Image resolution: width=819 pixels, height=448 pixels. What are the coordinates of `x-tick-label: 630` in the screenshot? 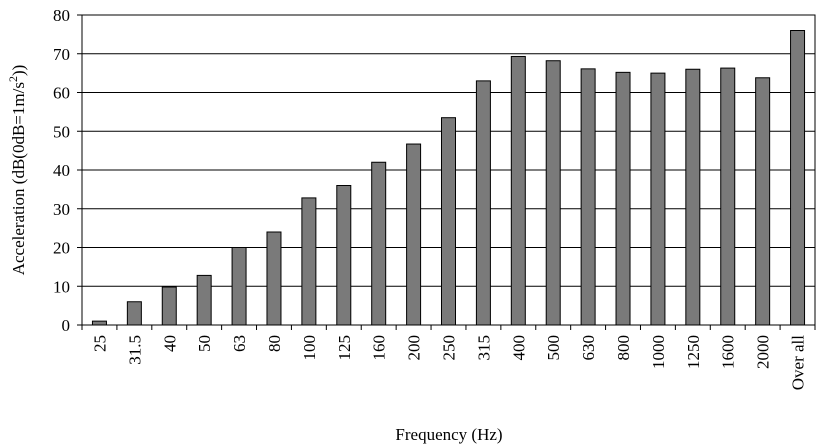 It's located at (588, 348).